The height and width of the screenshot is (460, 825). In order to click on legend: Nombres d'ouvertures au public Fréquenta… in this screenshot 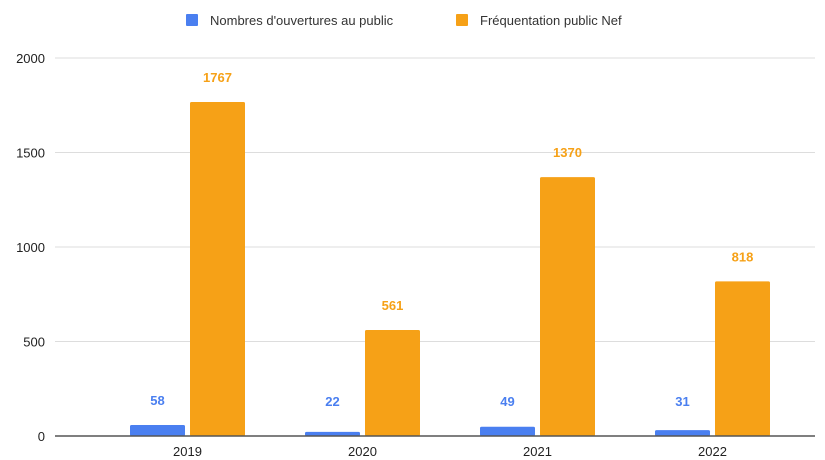, I will do `click(404, 20)`.